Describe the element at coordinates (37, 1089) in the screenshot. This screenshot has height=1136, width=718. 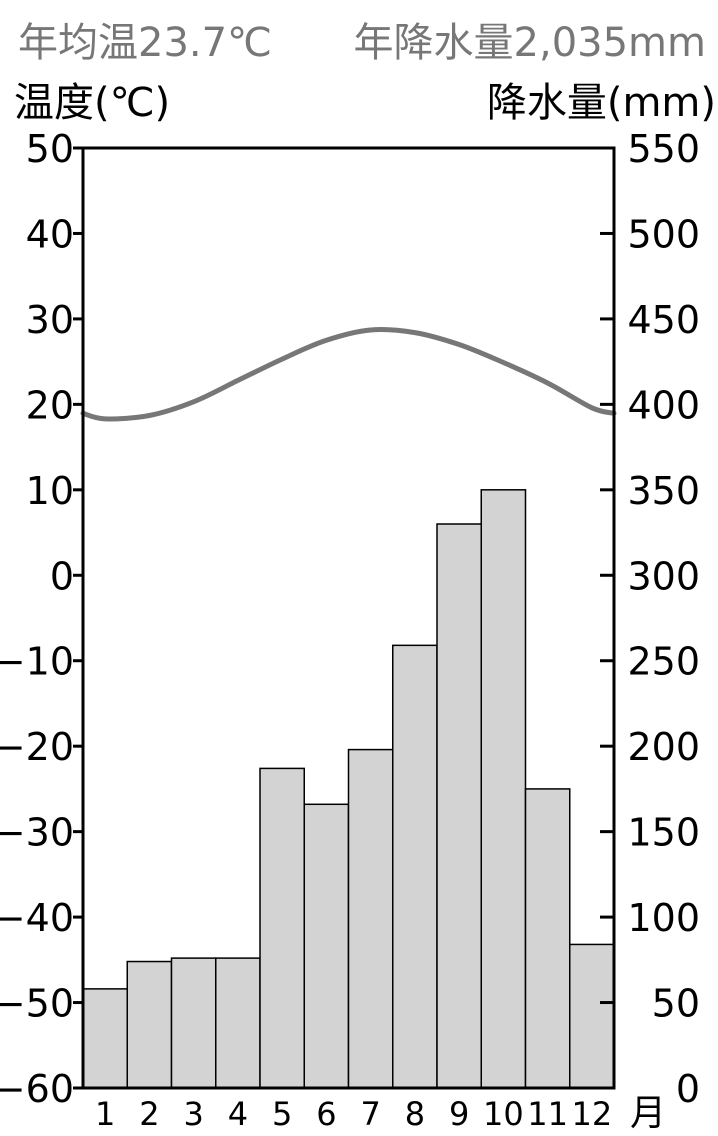
I see `left-tick-label: −60` at that location.